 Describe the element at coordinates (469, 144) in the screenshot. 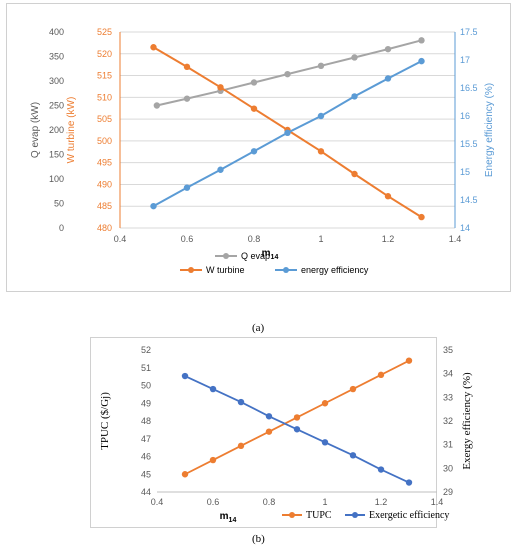

I see `chart-a-e-tick: 15.5` at that location.